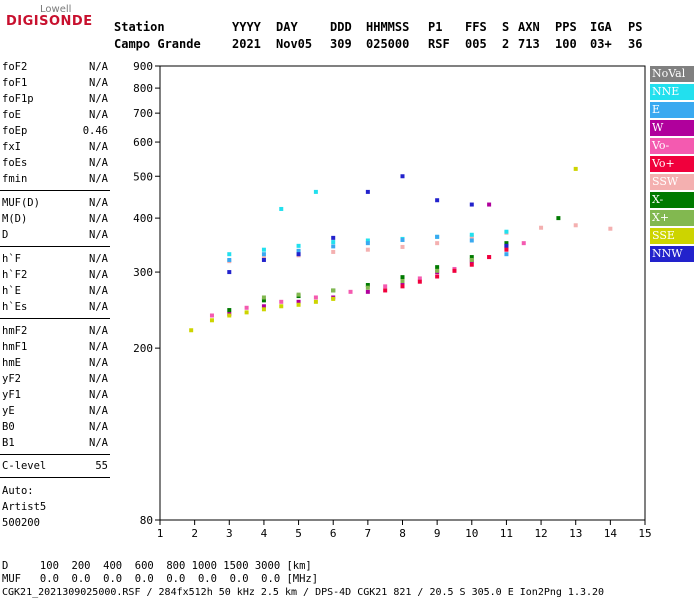 This screenshot has height=600, width=700. I want to click on legend-item-vo-minus: Vo-, so click(672, 146).